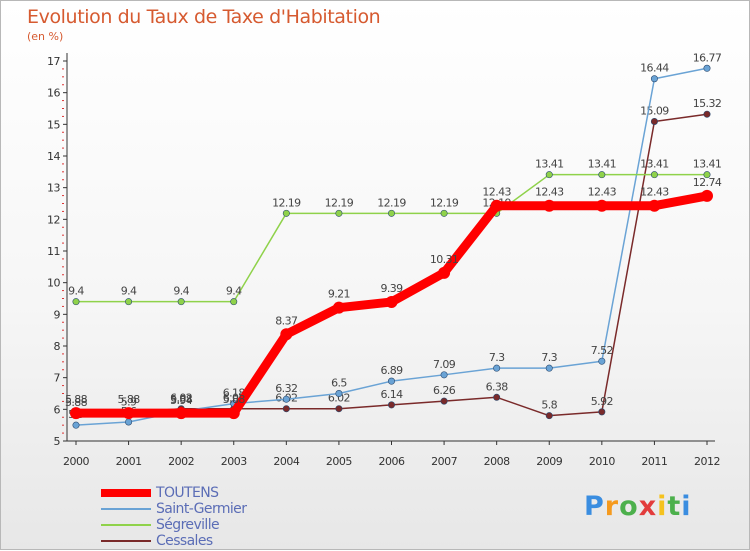 The image size is (750, 551). I want to click on y-tick-label: 17, so click(53, 61).